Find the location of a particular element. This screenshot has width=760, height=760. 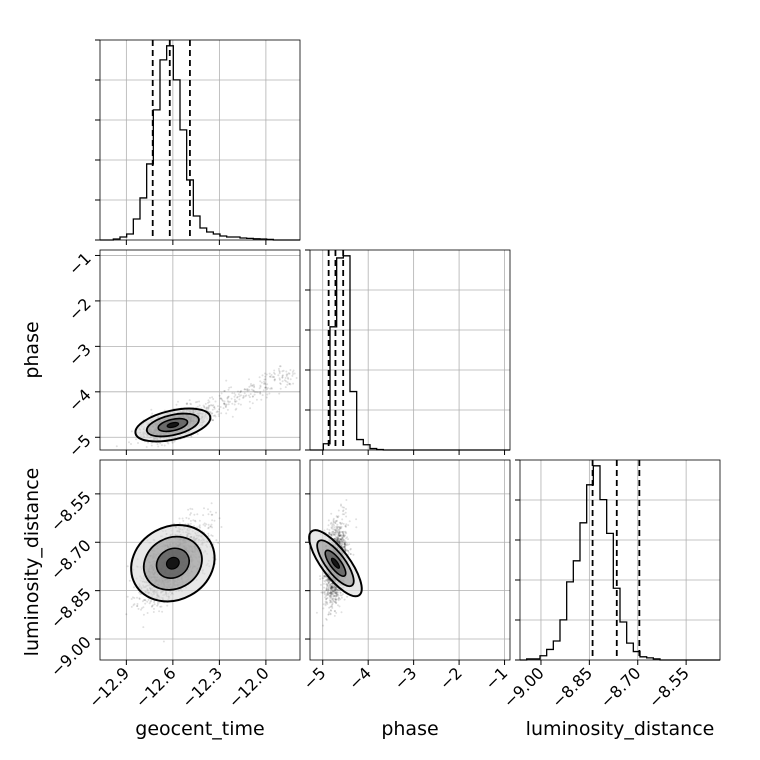

y-tick-label-phase: −3 is located at coordinates (80, 355).